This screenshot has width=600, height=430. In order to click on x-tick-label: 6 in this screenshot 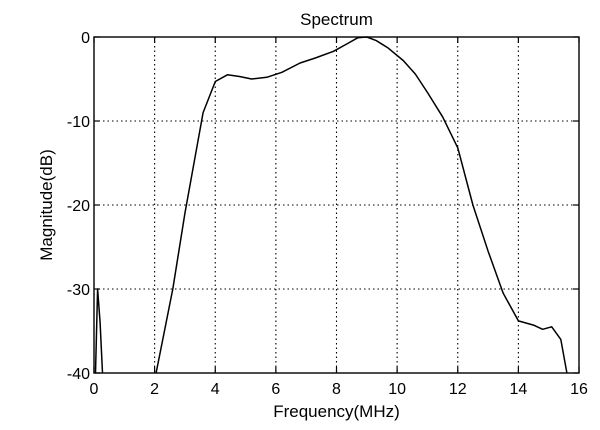, I will do `click(275, 389)`.